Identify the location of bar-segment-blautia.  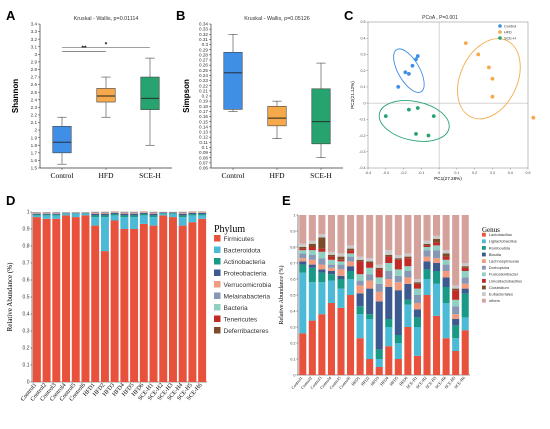
(360, 300).